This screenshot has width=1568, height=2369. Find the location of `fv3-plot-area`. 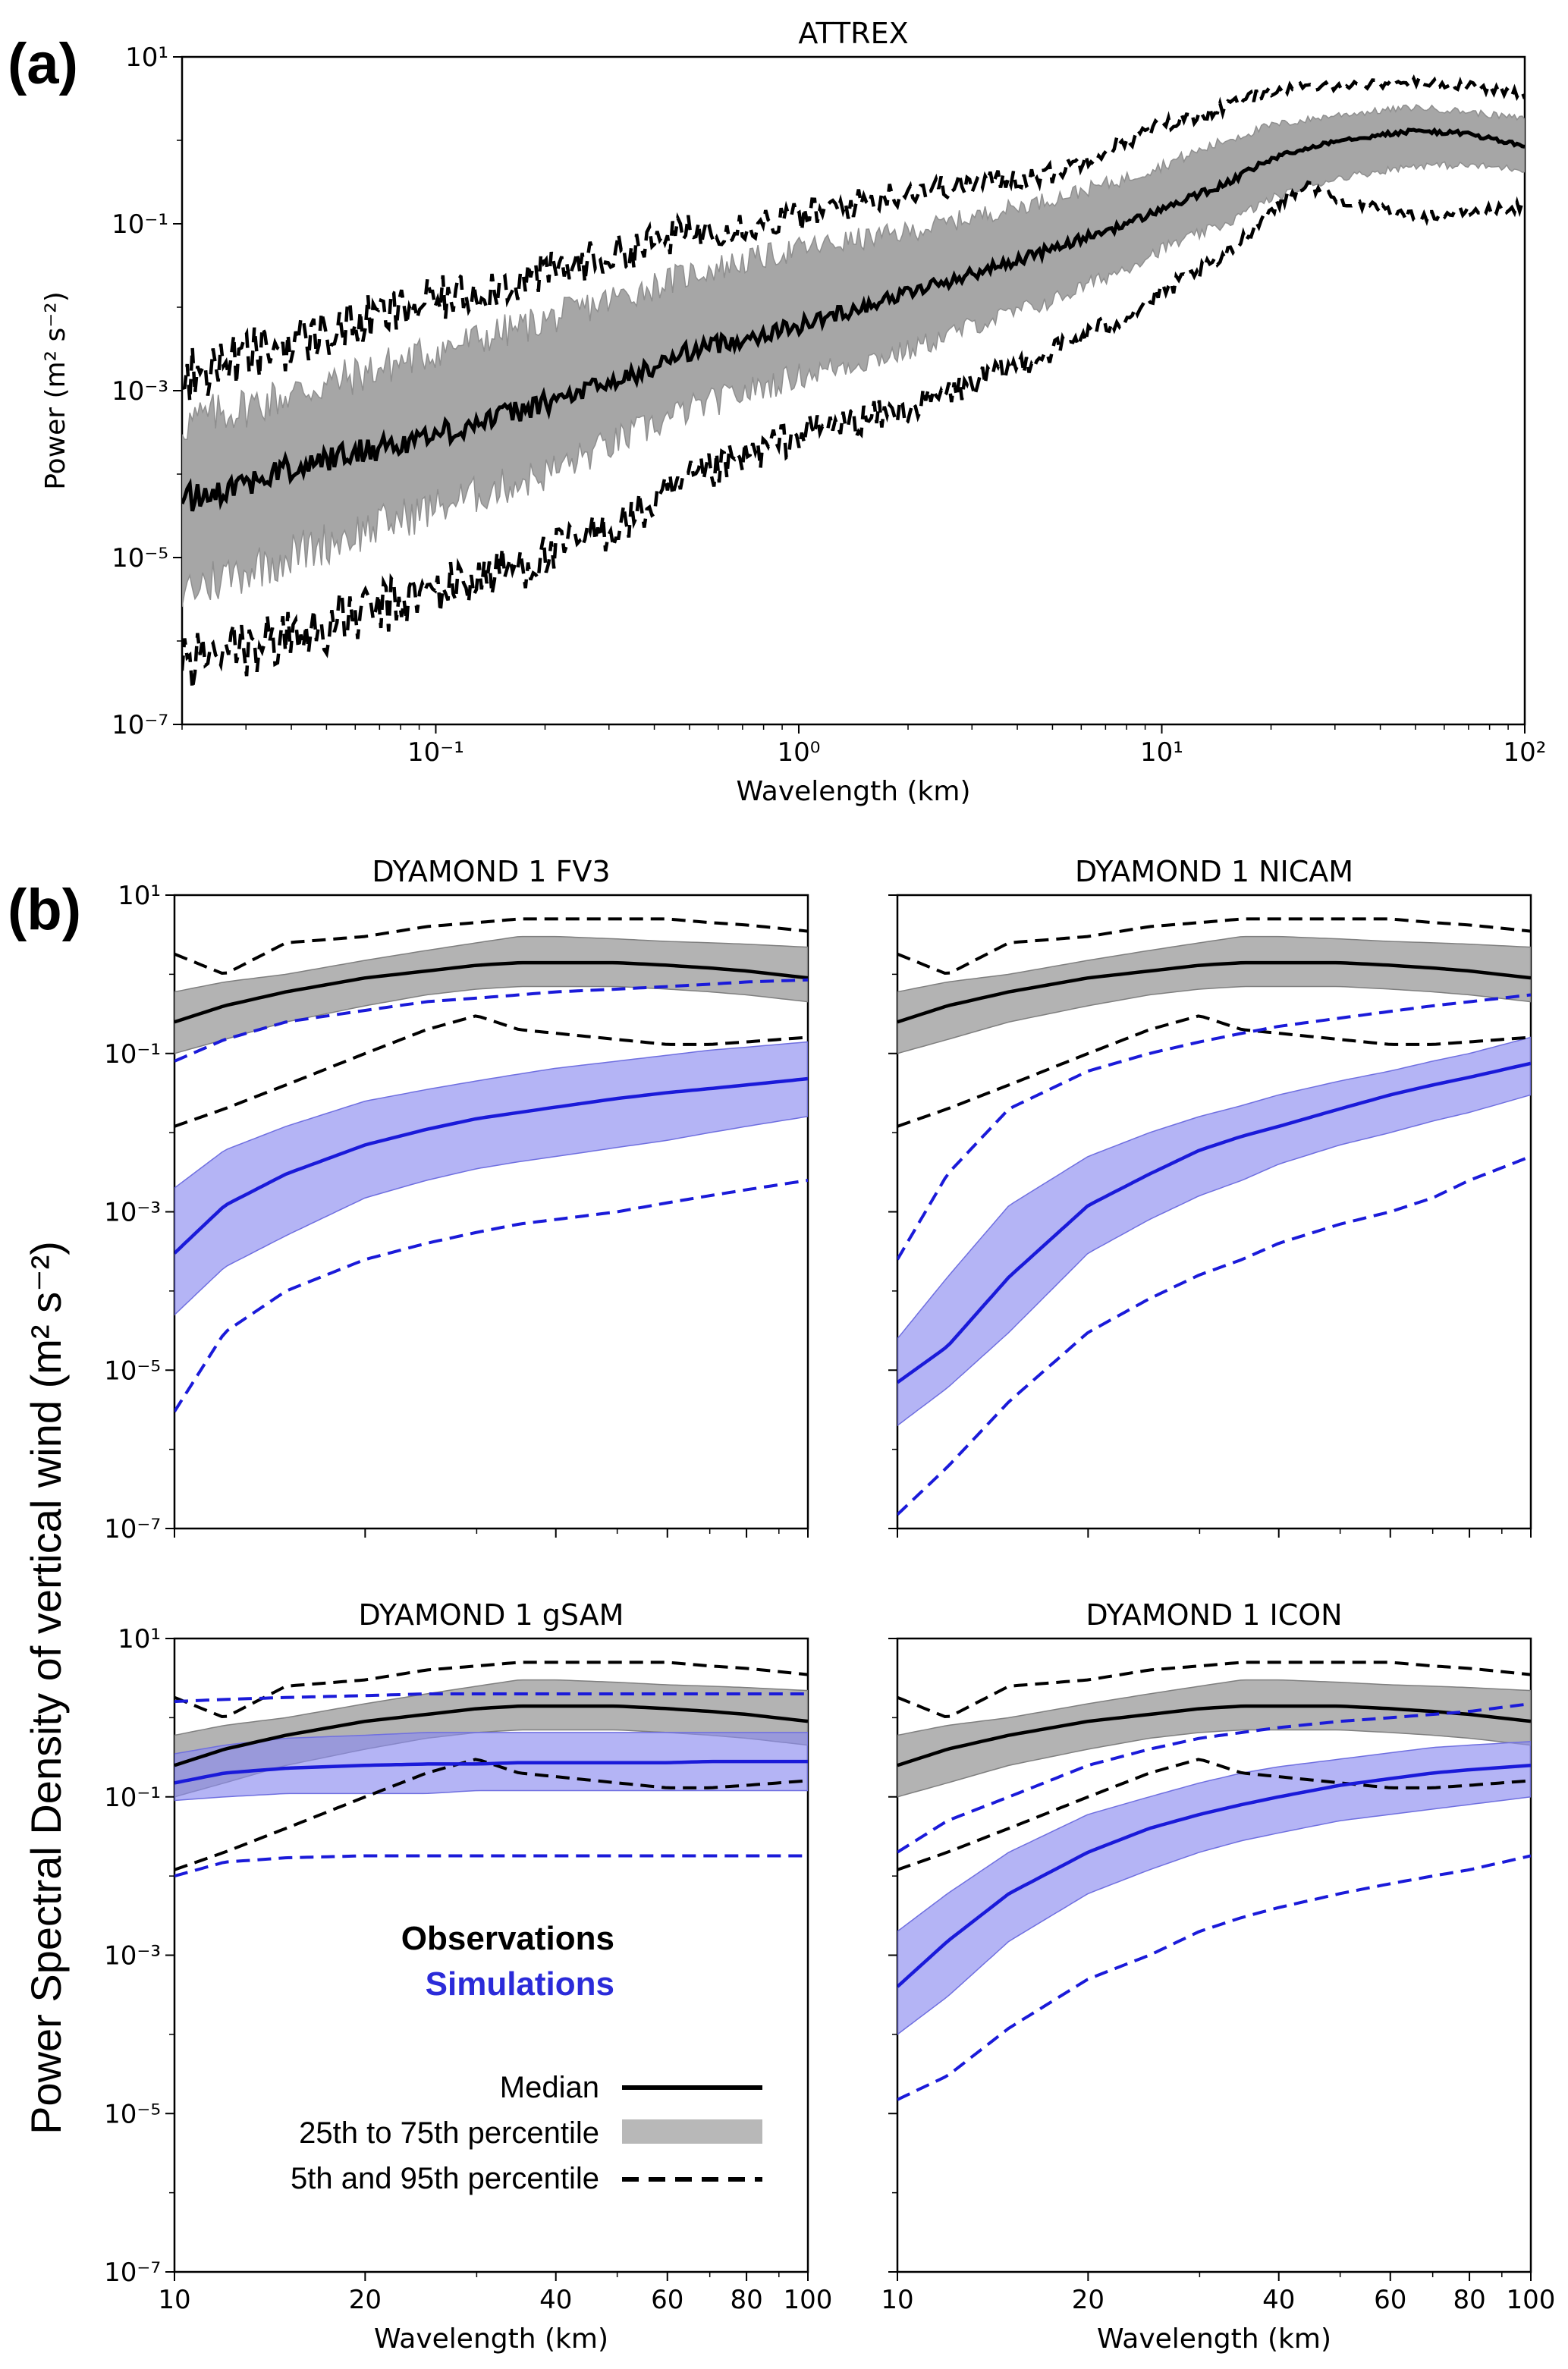

fv3-plot-area is located at coordinates (491, 1164).